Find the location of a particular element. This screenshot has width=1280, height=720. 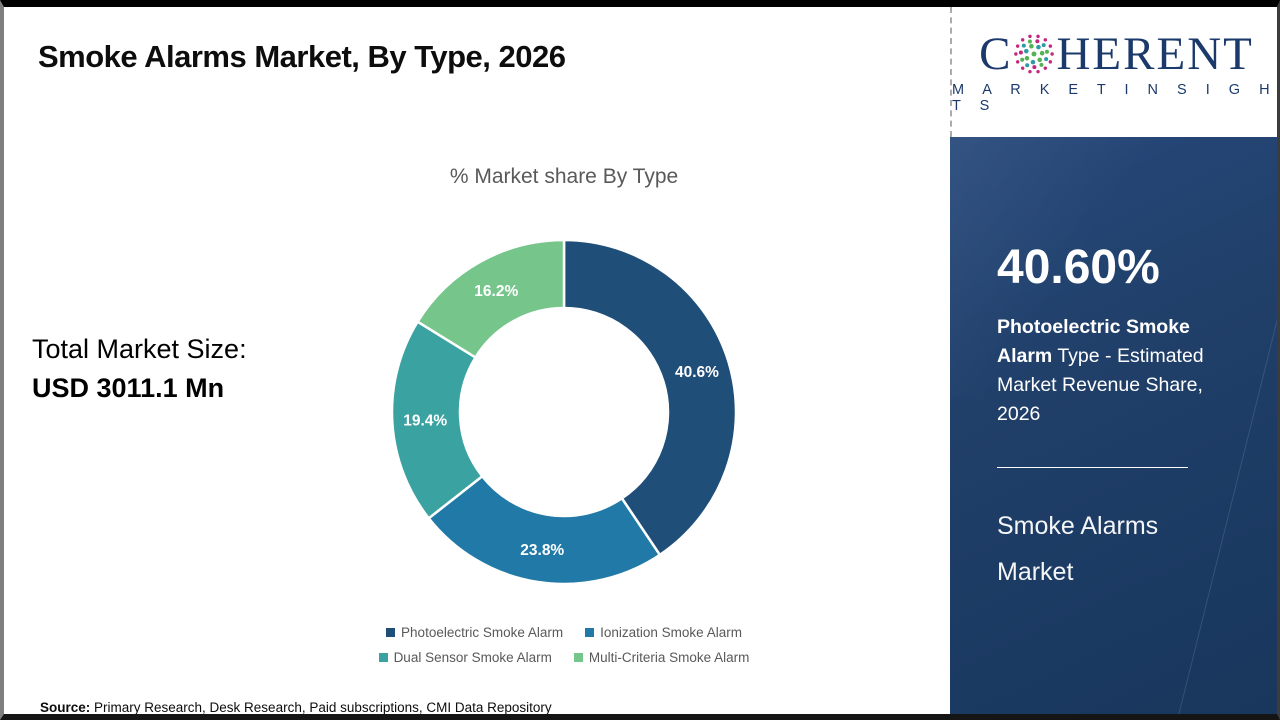

total-market-size-block: Total Market Size: USD 3011.1 Mn is located at coordinates (139, 369).